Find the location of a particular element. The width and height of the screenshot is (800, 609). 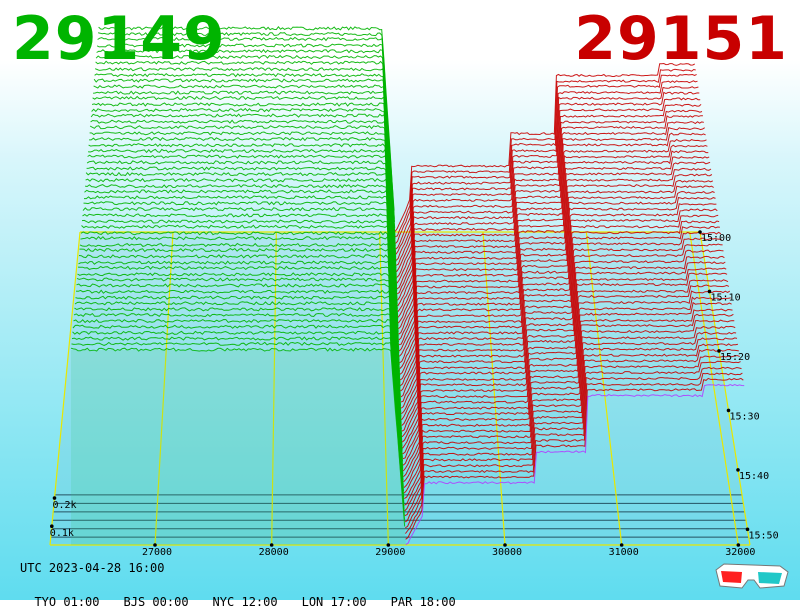

timezone-bjs: BJS 00:00 is located at coordinates (156, 602).